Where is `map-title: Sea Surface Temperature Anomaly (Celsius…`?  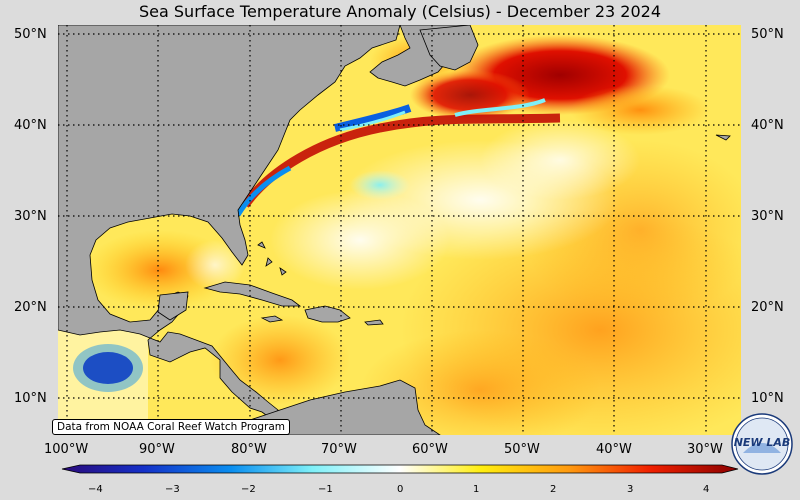
map-title: Sea Surface Temperature Anomaly (Celsius… is located at coordinates (400, 11).